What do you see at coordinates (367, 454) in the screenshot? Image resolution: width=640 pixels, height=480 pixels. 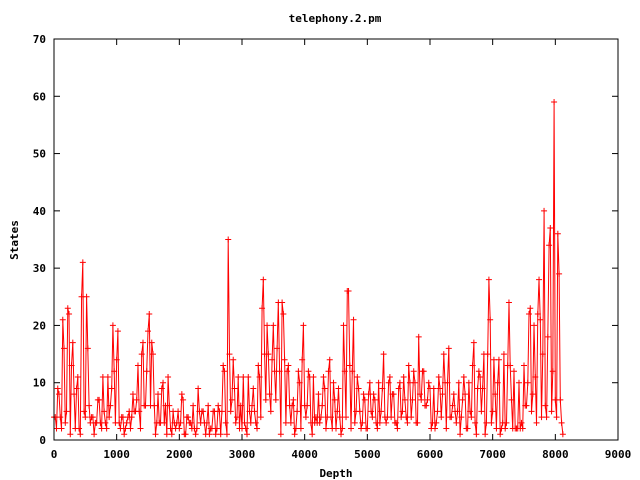 I see `x-tick-label: 5000` at bounding box center [367, 454].